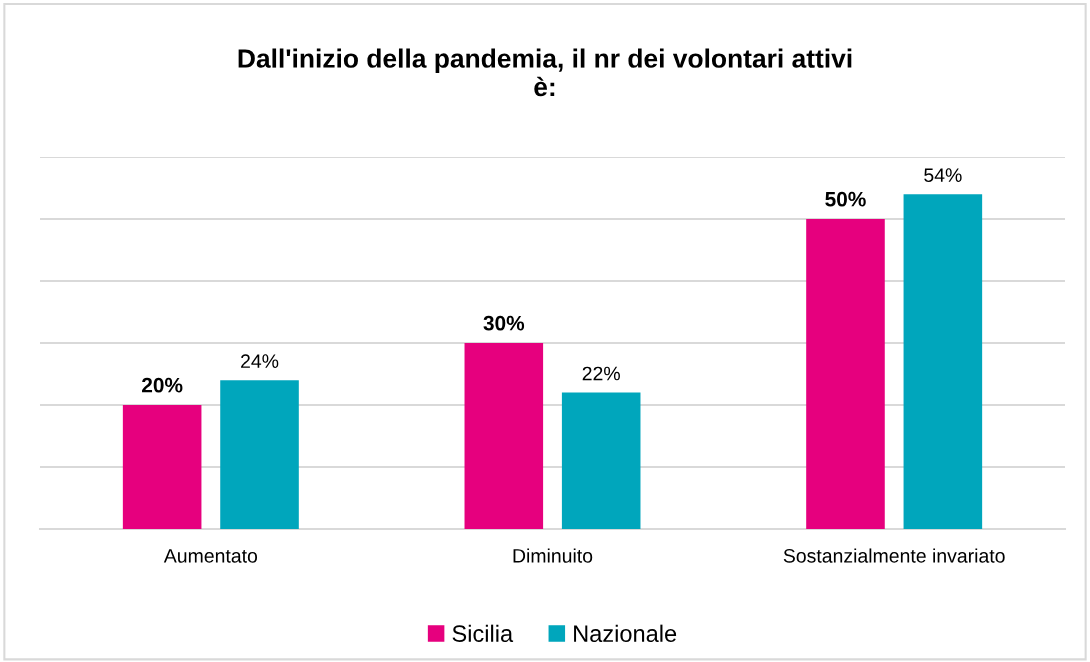 The image size is (1090, 662). What do you see at coordinates (545, 72) in the screenshot?
I see `chart-title: Dall'inizio della pandemia, il nr dei volontari attivi è:` at bounding box center [545, 72].